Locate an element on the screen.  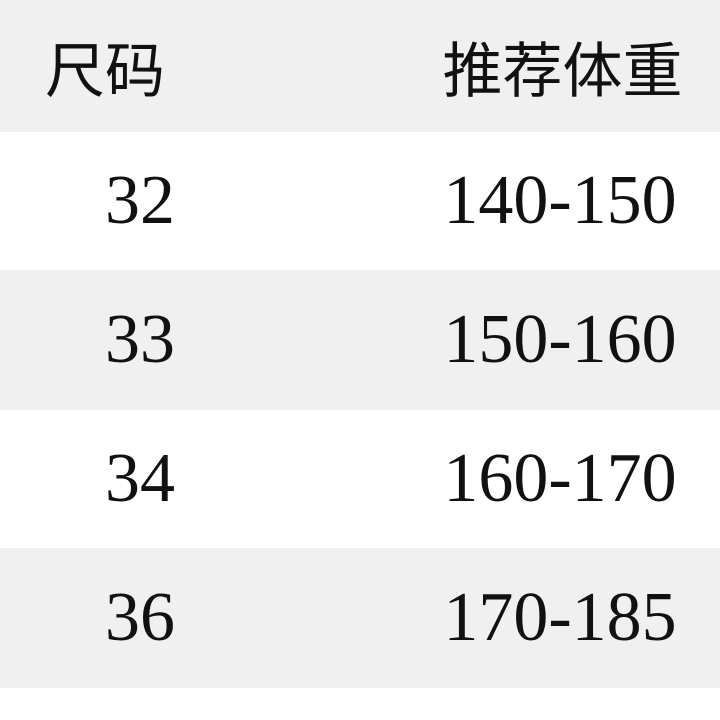
size-cell: 36 is located at coordinates (140, 617).